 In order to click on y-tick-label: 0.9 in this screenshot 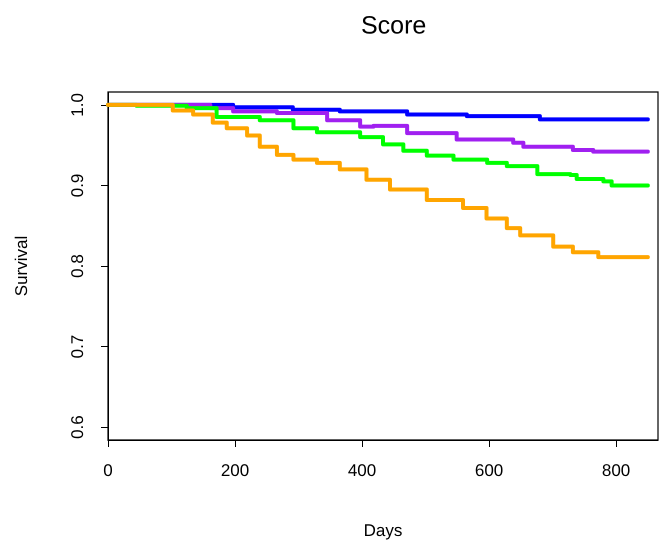, I will do `click(77, 186)`.